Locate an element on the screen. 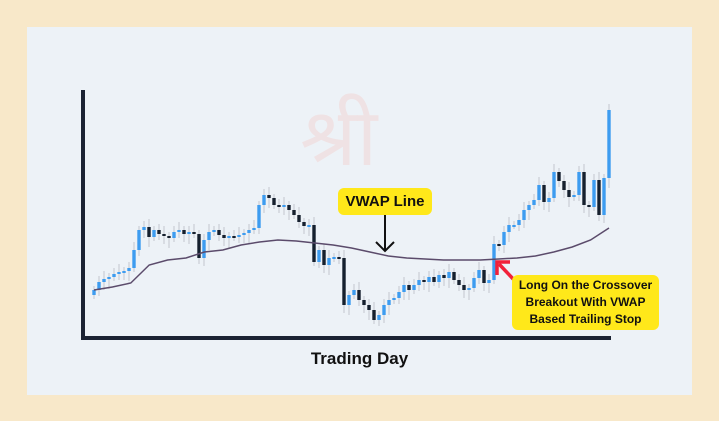 This screenshot has width=719, height=421. annotation-line: Based Trailing Stop is located at coordinates (585, 319).